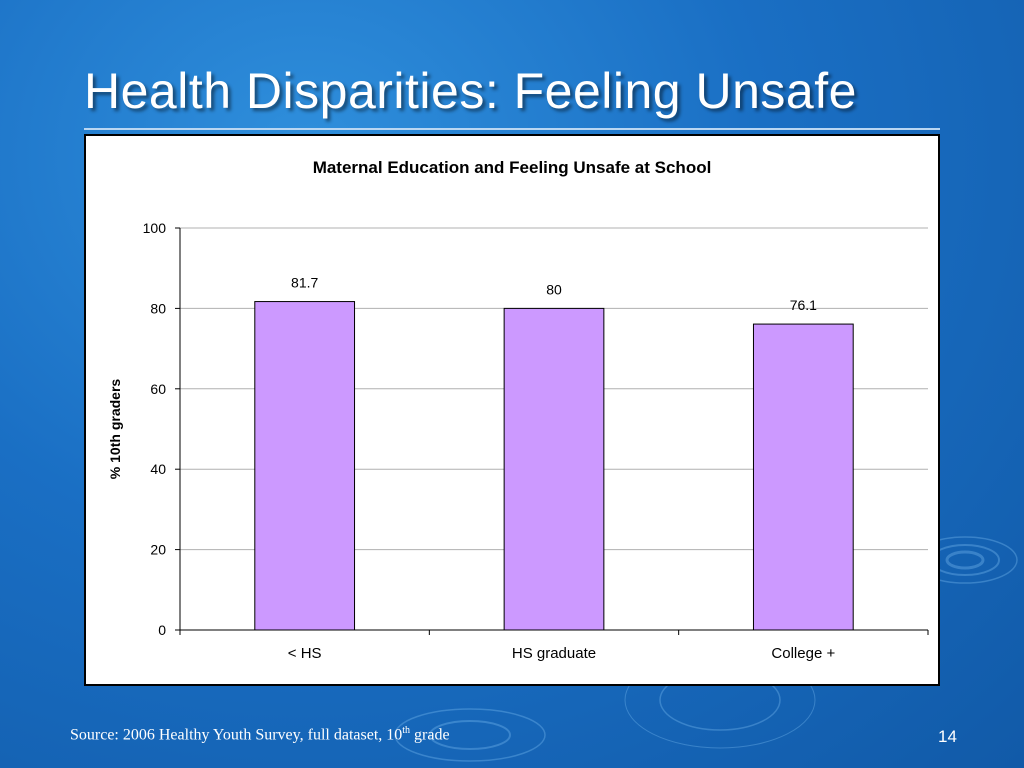  What do you see at coordinates (155, 228) in the screenshot?
I see `y-tick-label: 100` at bounding box center [155, 228].